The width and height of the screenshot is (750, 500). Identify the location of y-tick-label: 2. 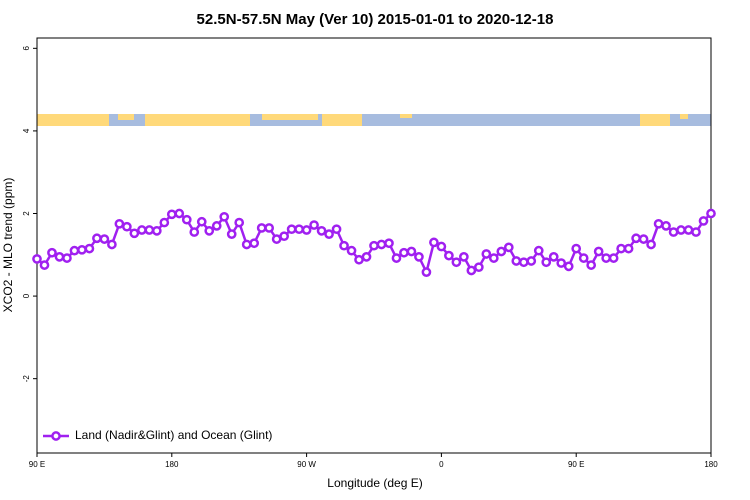
(26, 213).